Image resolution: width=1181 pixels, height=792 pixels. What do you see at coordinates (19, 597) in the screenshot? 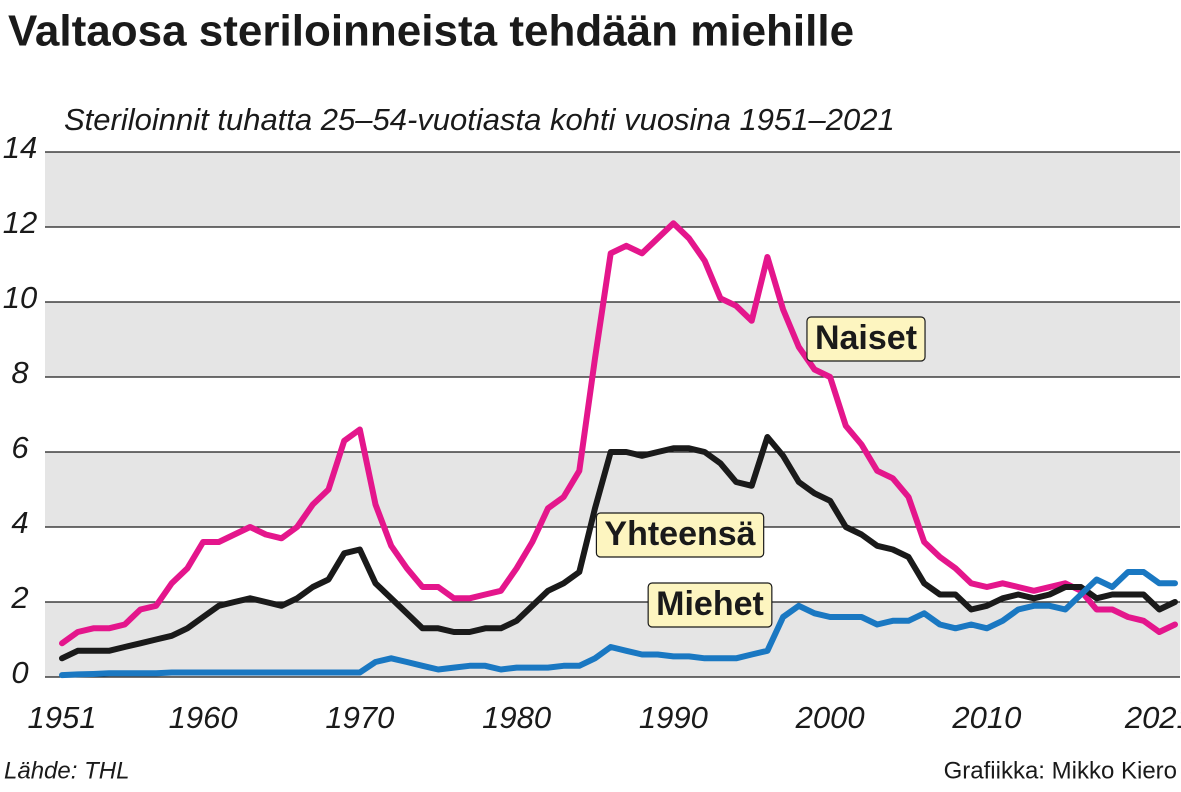
I see `y-tick-label: 2` at bounding box center [19, 597].